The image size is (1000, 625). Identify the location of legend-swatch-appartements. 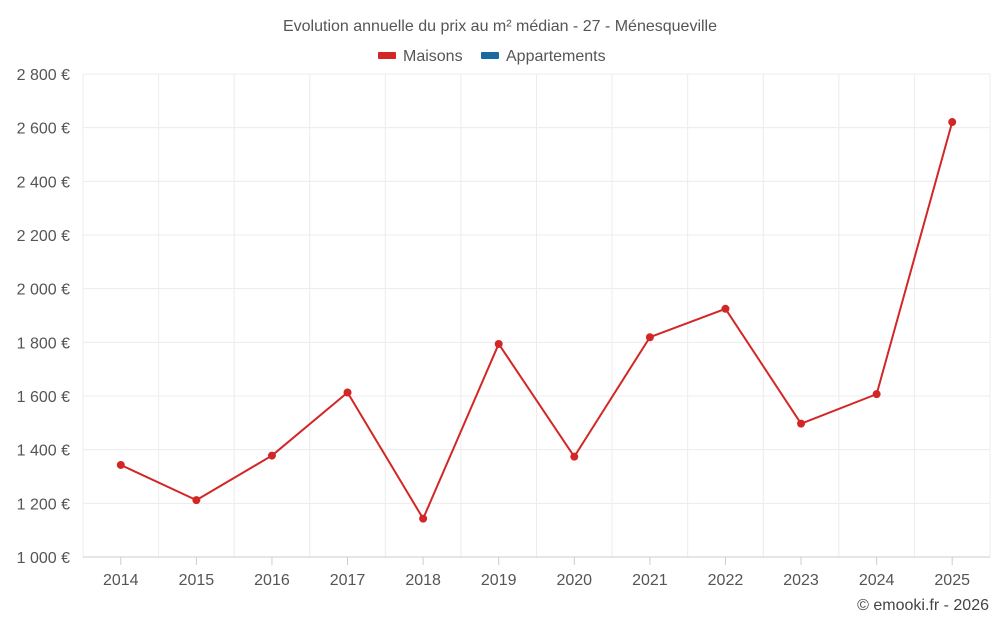
(490, 55).